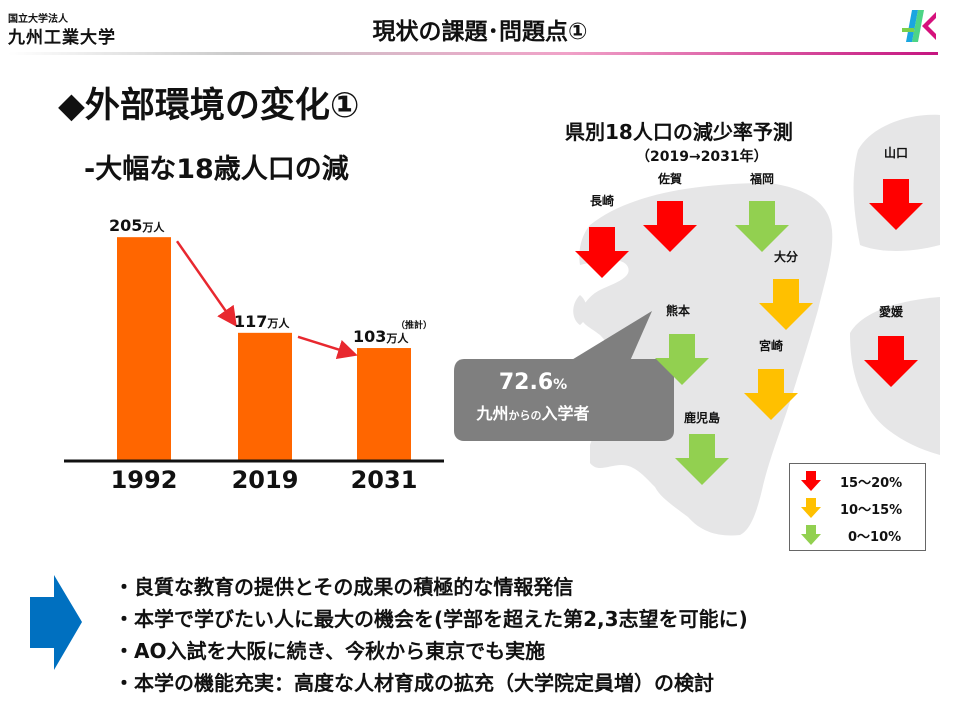  What do you see at coordinates (611, 336) in the screenshot?
I see `callout-pointer` at bounding box center [611, 336].